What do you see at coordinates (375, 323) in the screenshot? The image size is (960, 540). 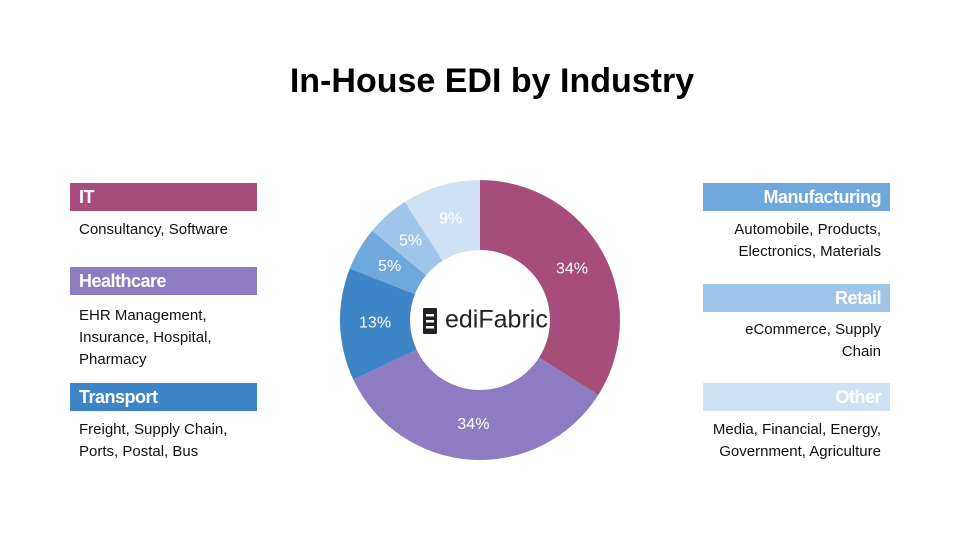 I see `slice-label: 13%` at bounding box center [375, 323].